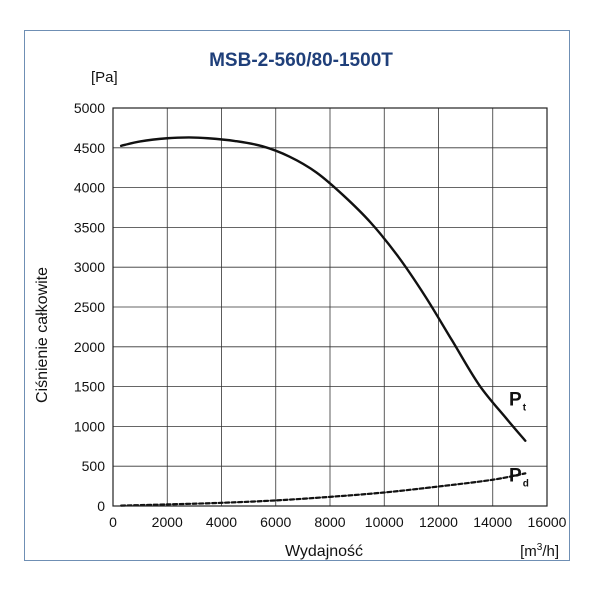 This screenshot has height=600, width=593. I want to click on x-tick-label: 8000, so click(329, 522).